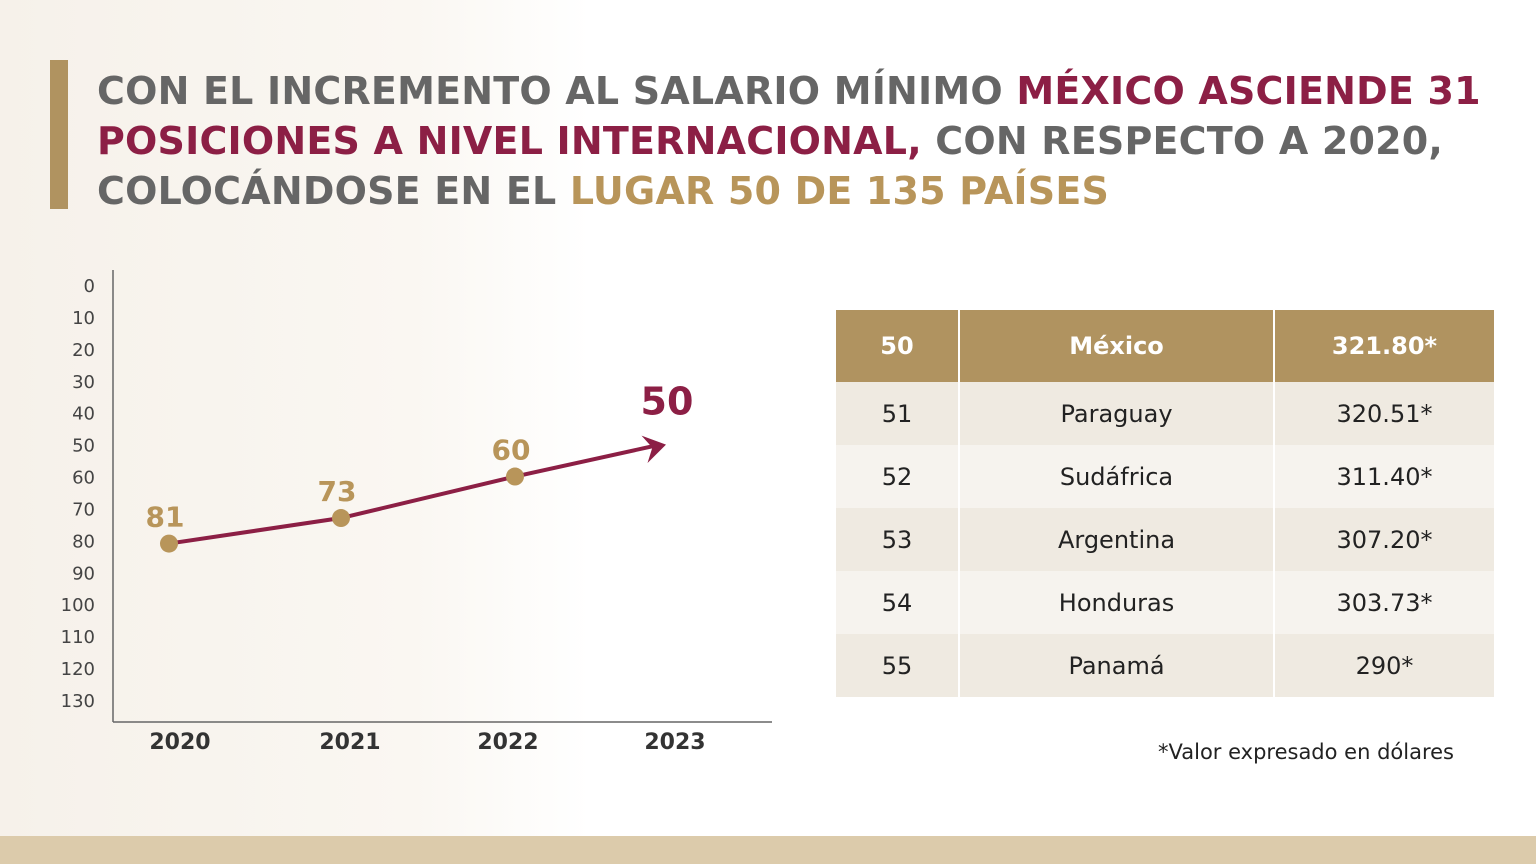 The height and width of the screenshot is (864, 1536). Describe the element at coordinates (898, 665) in the screenshot. I see `table-cell: 55` at that location.